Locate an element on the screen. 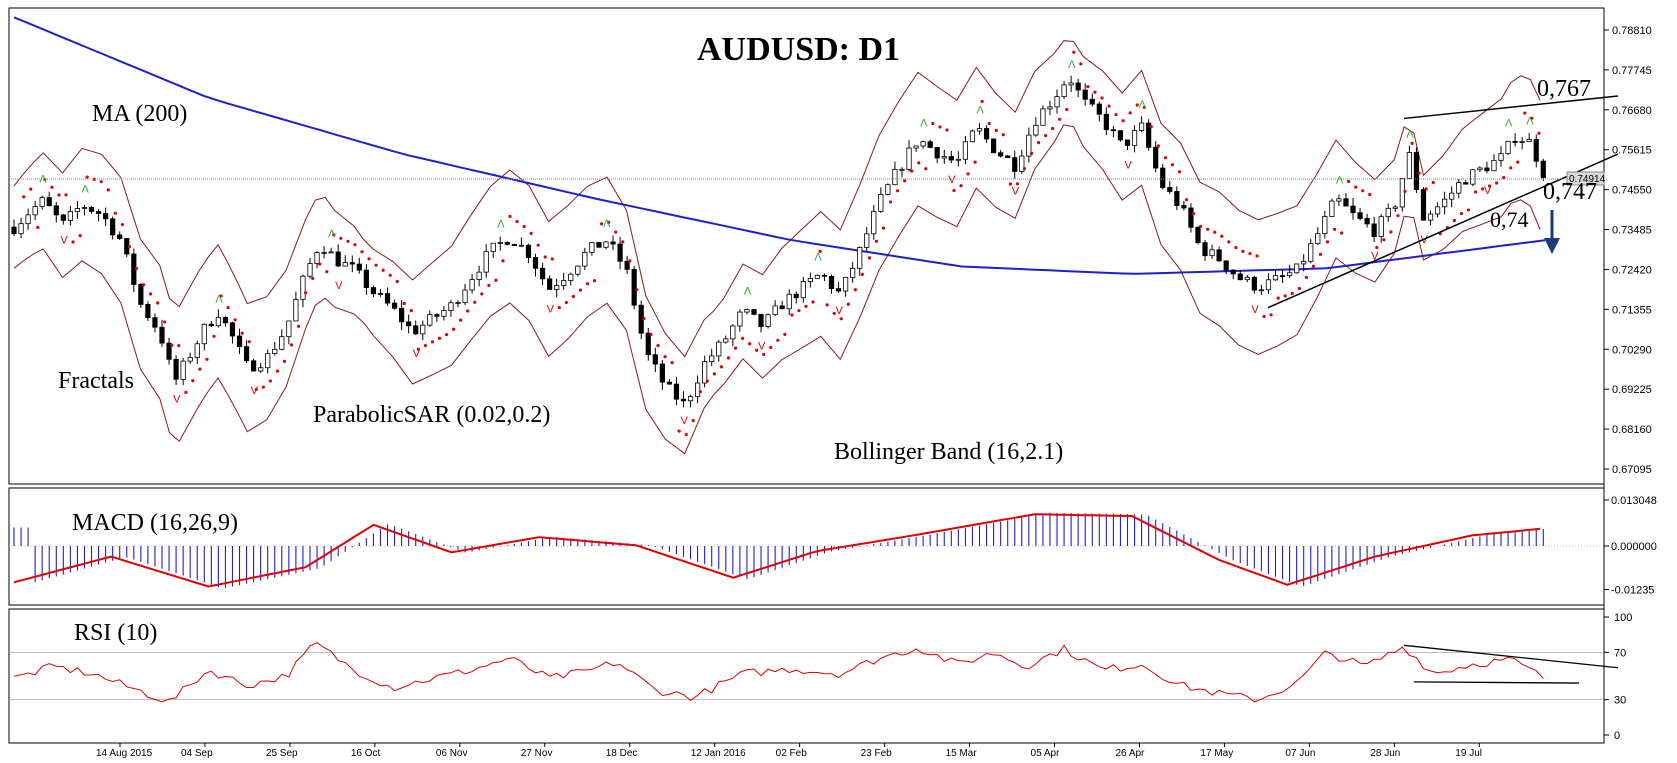  fractals-label: Fractals is located at coordinates (96, 381).